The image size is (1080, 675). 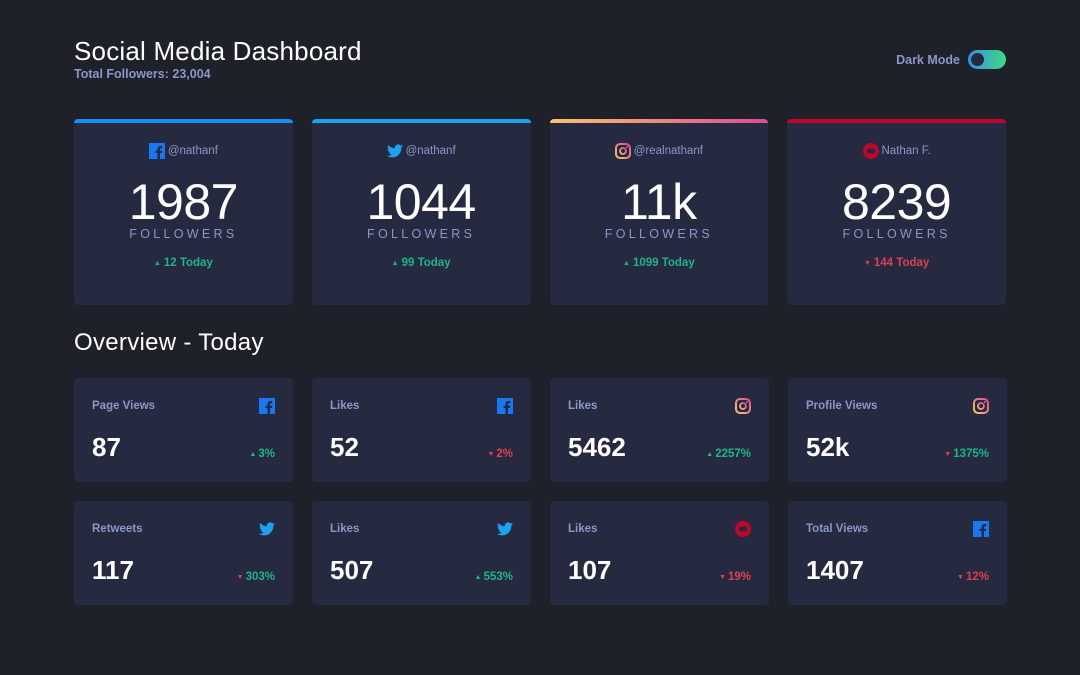 I want to click on metric-value: 52, so click(x=344, y=447).